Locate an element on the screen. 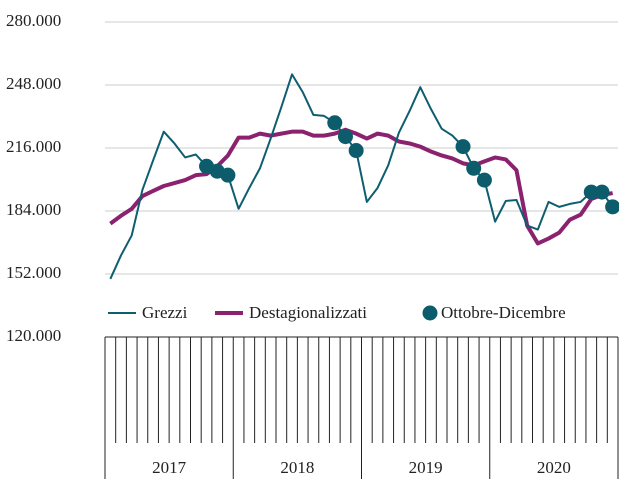 The image size is (619, 479). x-year-label: 2018 is located at coordinates (297, 467).